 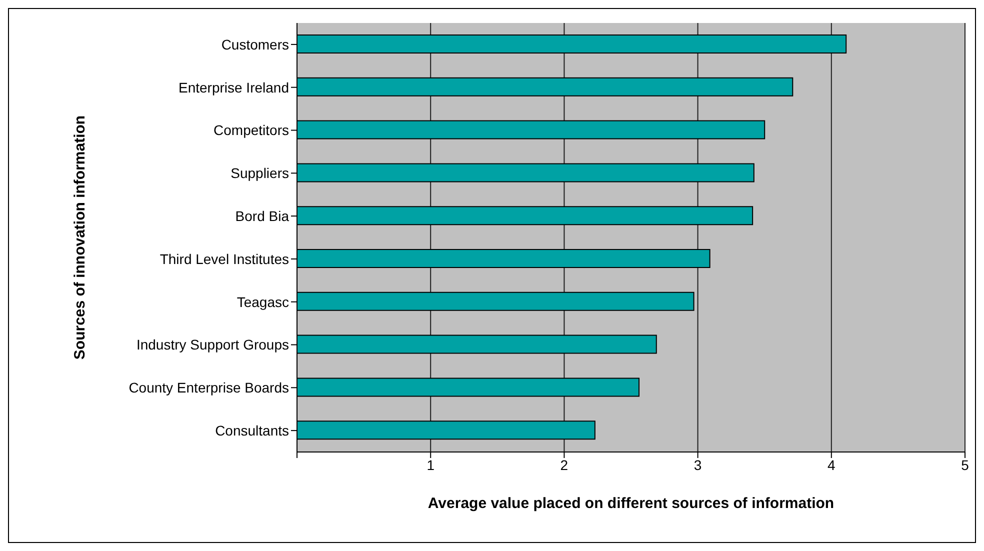 I want to click on x-tick-label: 5, so click(x=965, y=464).